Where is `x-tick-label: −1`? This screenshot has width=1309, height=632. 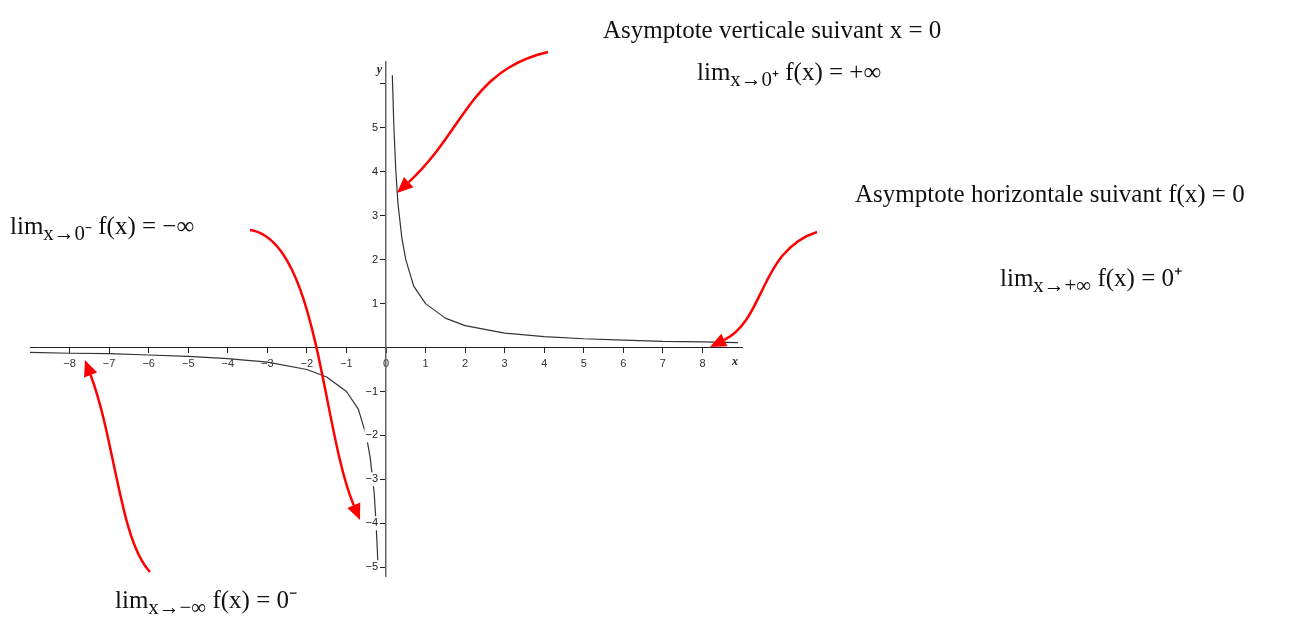
x-tick-label: −1 is located at coordinates (346, 363).